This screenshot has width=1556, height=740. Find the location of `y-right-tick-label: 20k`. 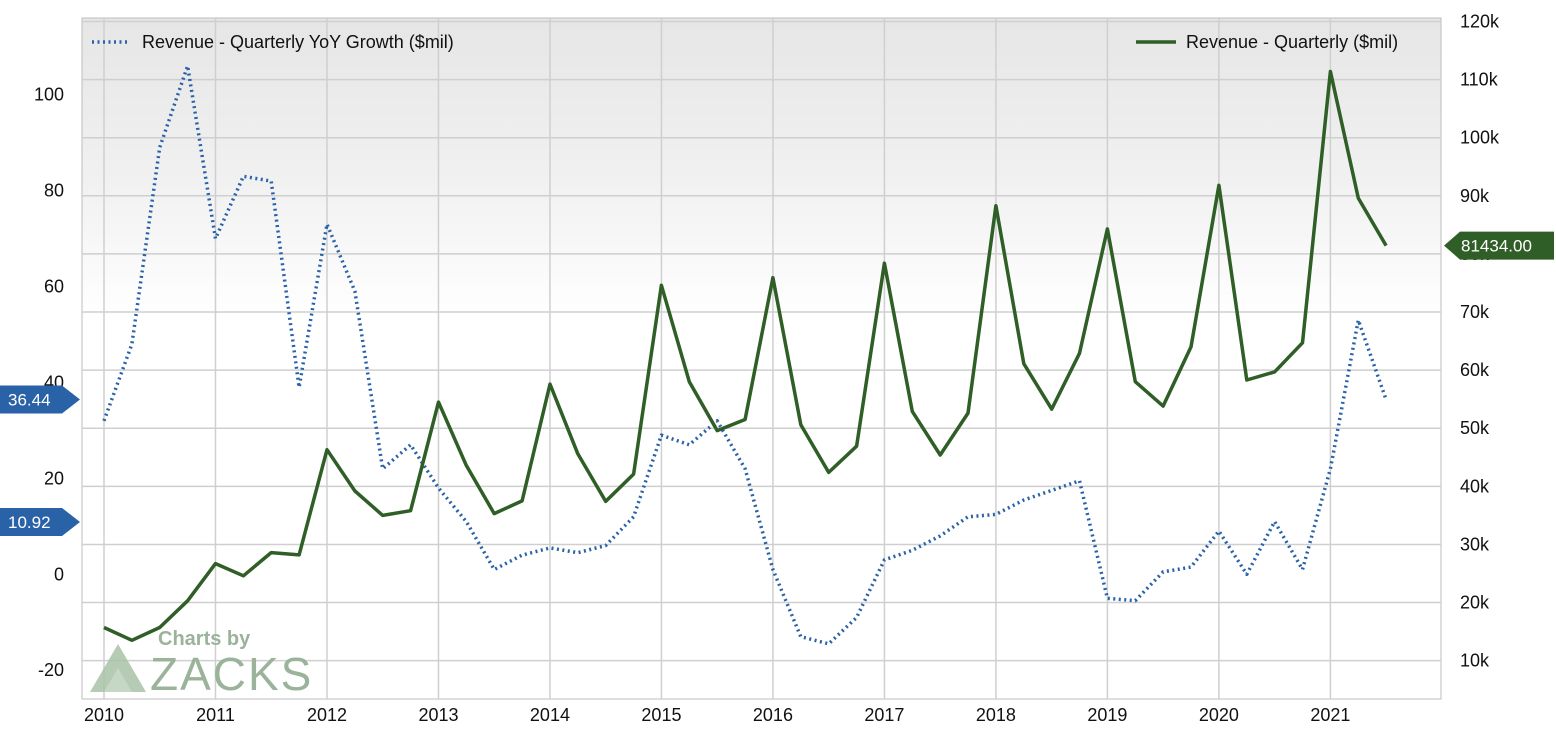

y-right-tick-label: 20k is located at coordinates (1475, 603).